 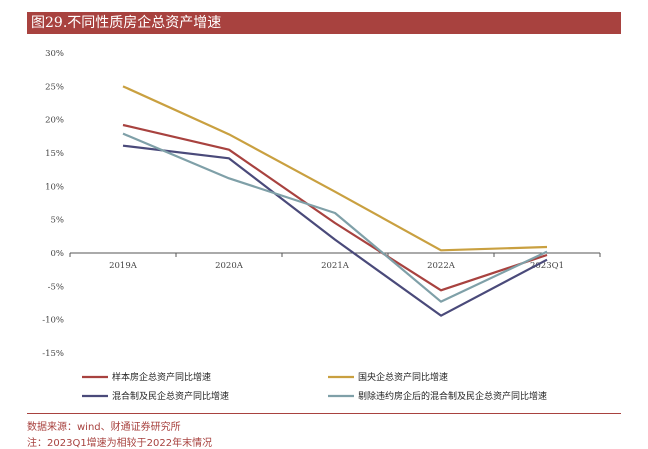 I want to click on y-tick-label: 30%, so click(x=54, y=54).